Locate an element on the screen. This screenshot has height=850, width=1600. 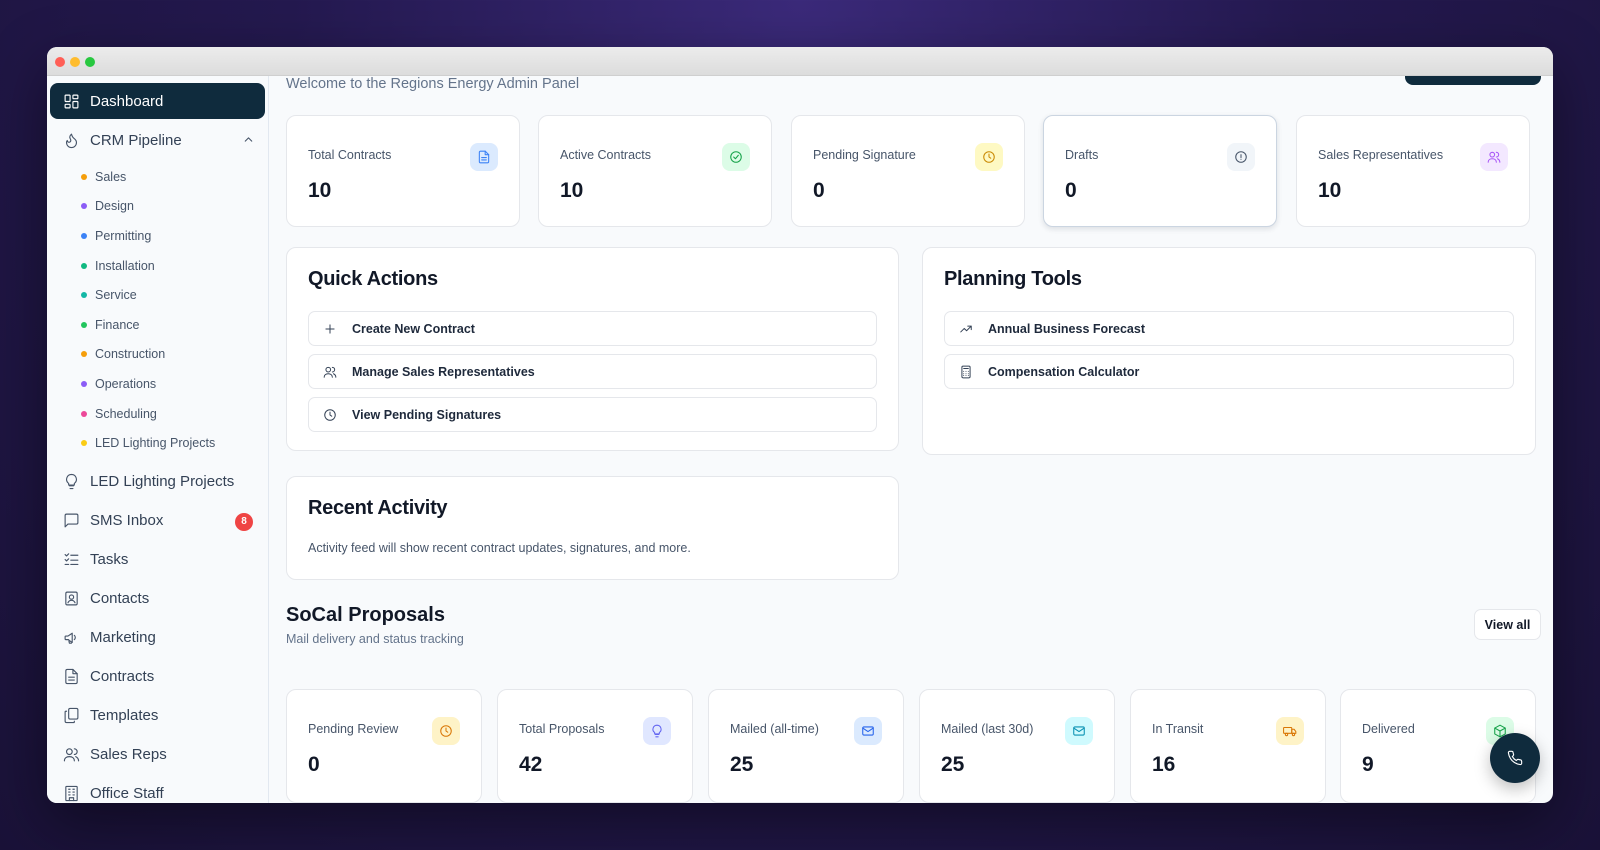
crm-stage-led-lighting: LED Lighting Projects is located at coordinates (157, 443).